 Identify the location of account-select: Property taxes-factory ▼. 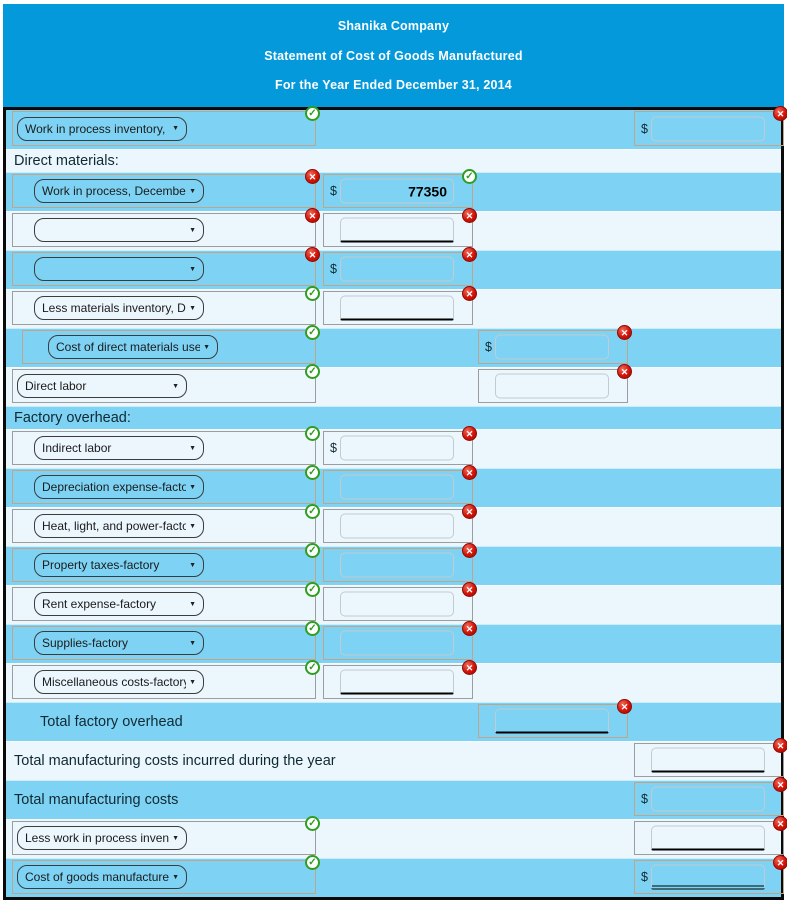
(119, 565).